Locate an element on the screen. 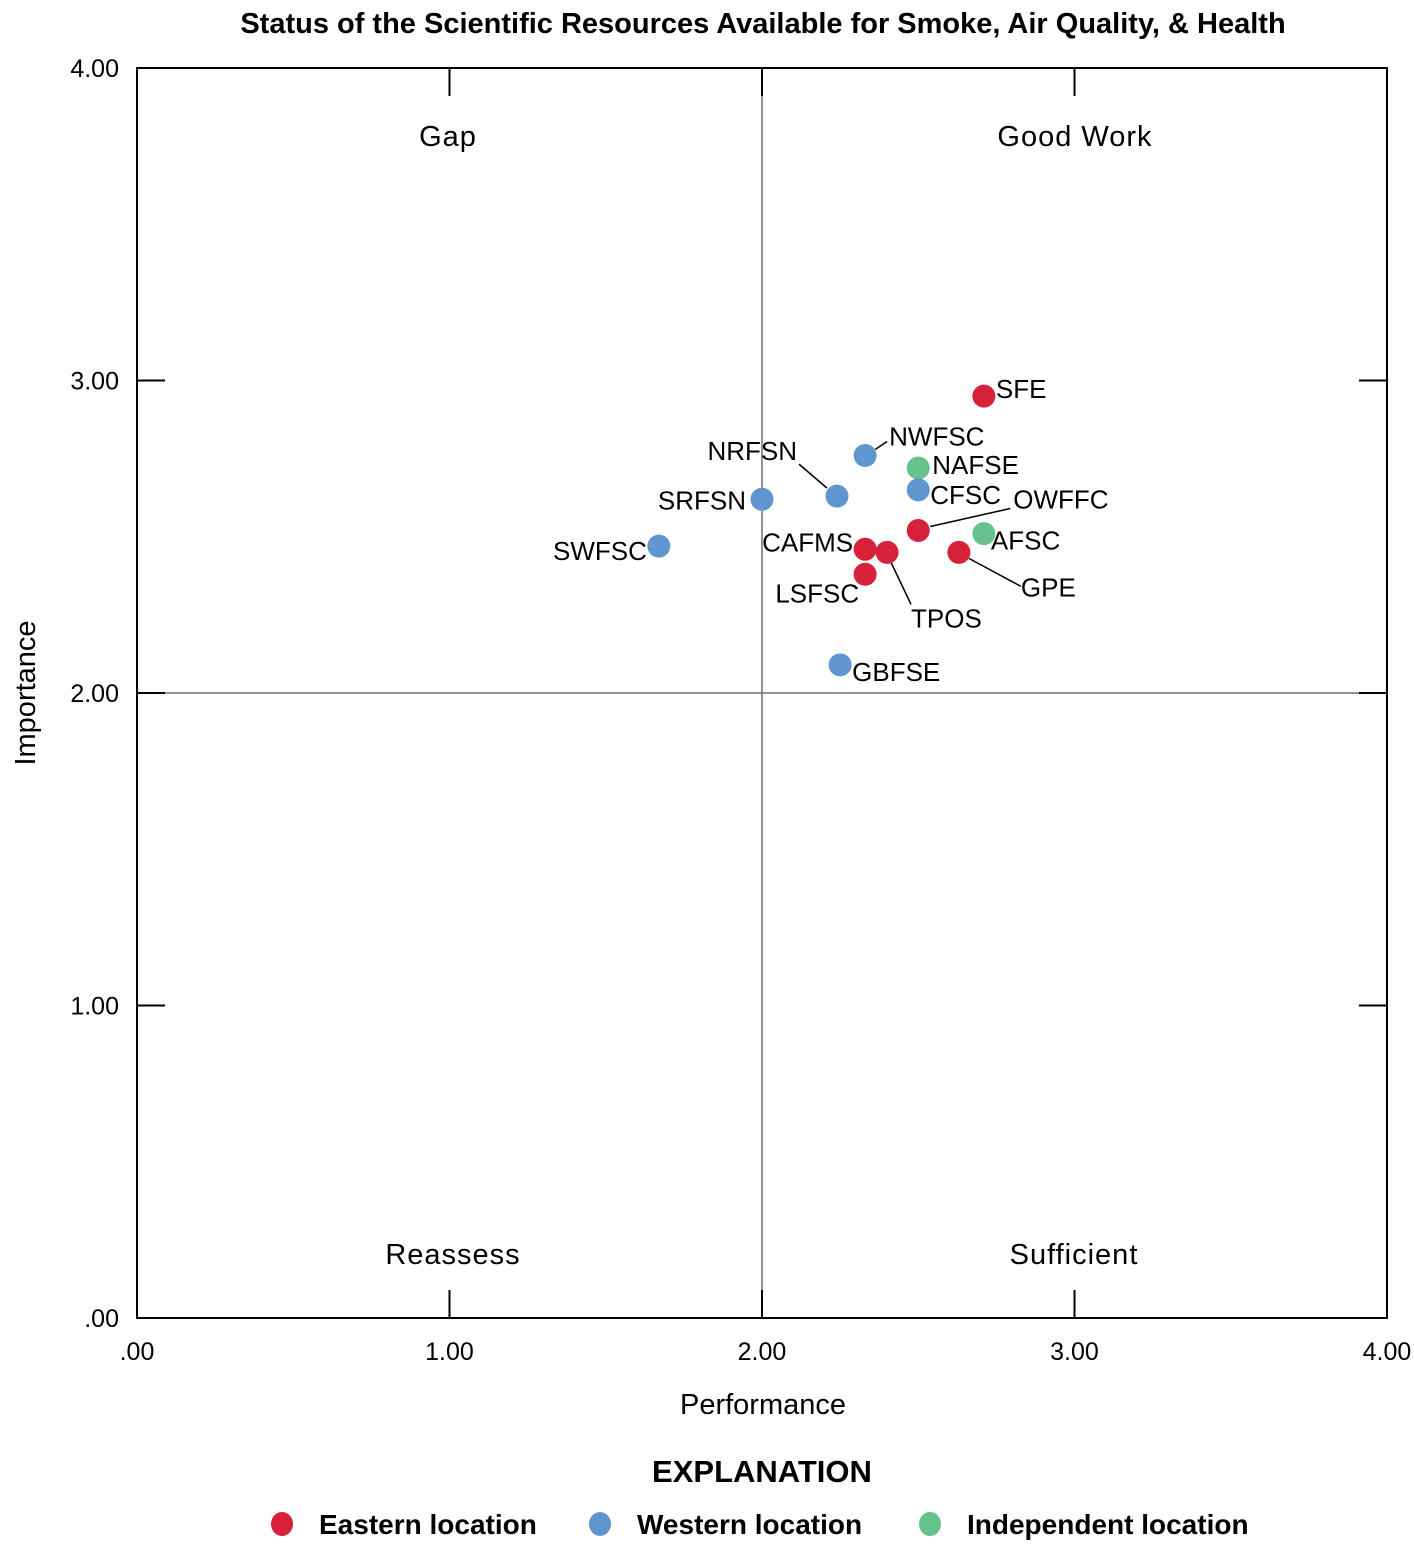 This screenshot has height=1544, width=1414. x-tick-label: 2.00 is located at coordinates (762, 1352).